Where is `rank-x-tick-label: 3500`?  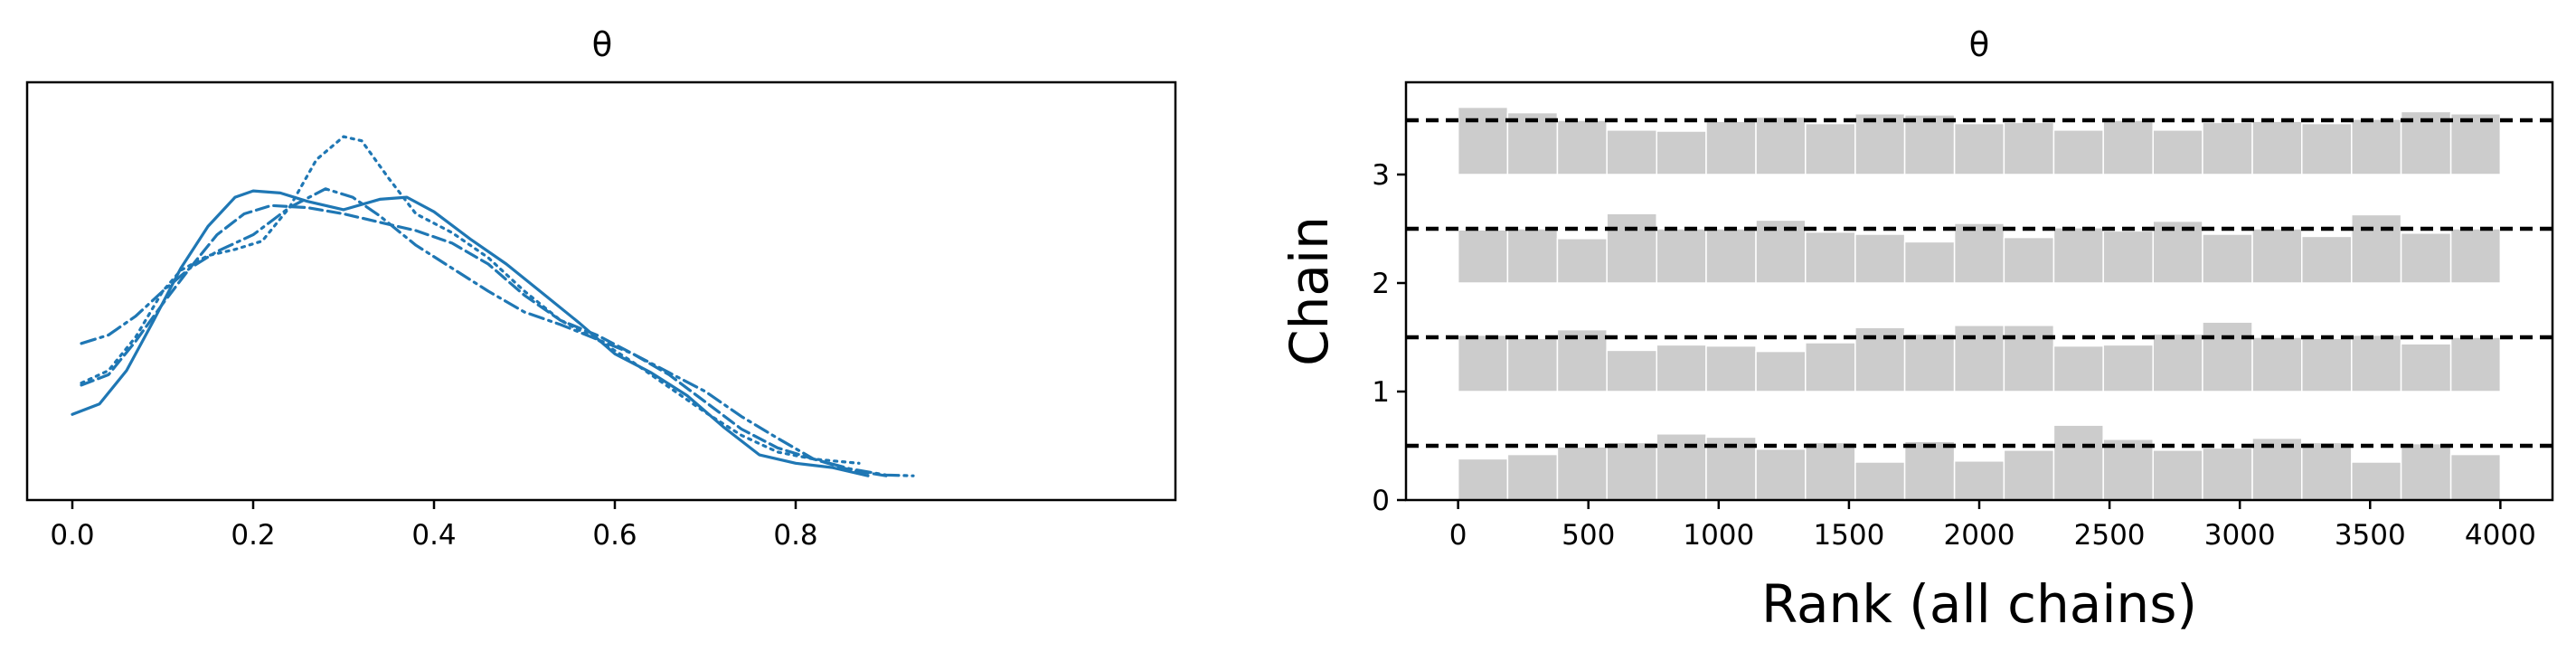
rank-x-tick-label: 3500 is located at coordinates (2371, 535).